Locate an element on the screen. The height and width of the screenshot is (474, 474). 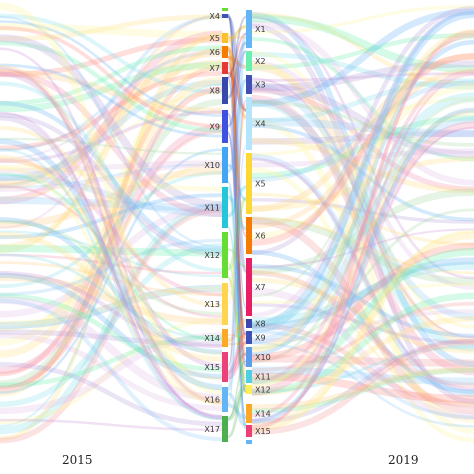
left-node-label: X4 is located at coordinates (214, 16).